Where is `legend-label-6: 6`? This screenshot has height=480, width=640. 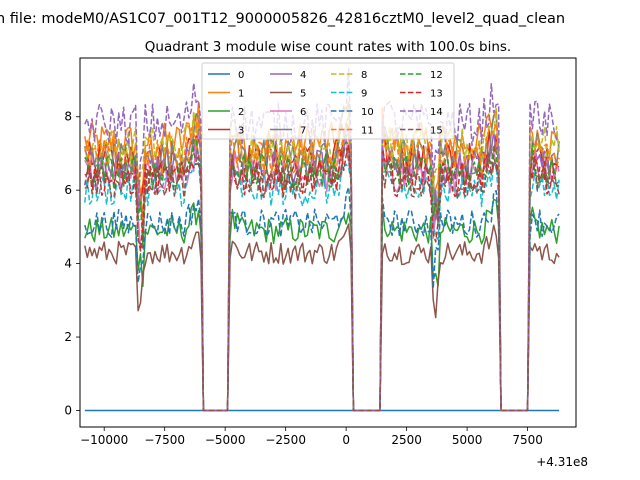
legend-label-6: 6 is located at coordinates (303, 112).